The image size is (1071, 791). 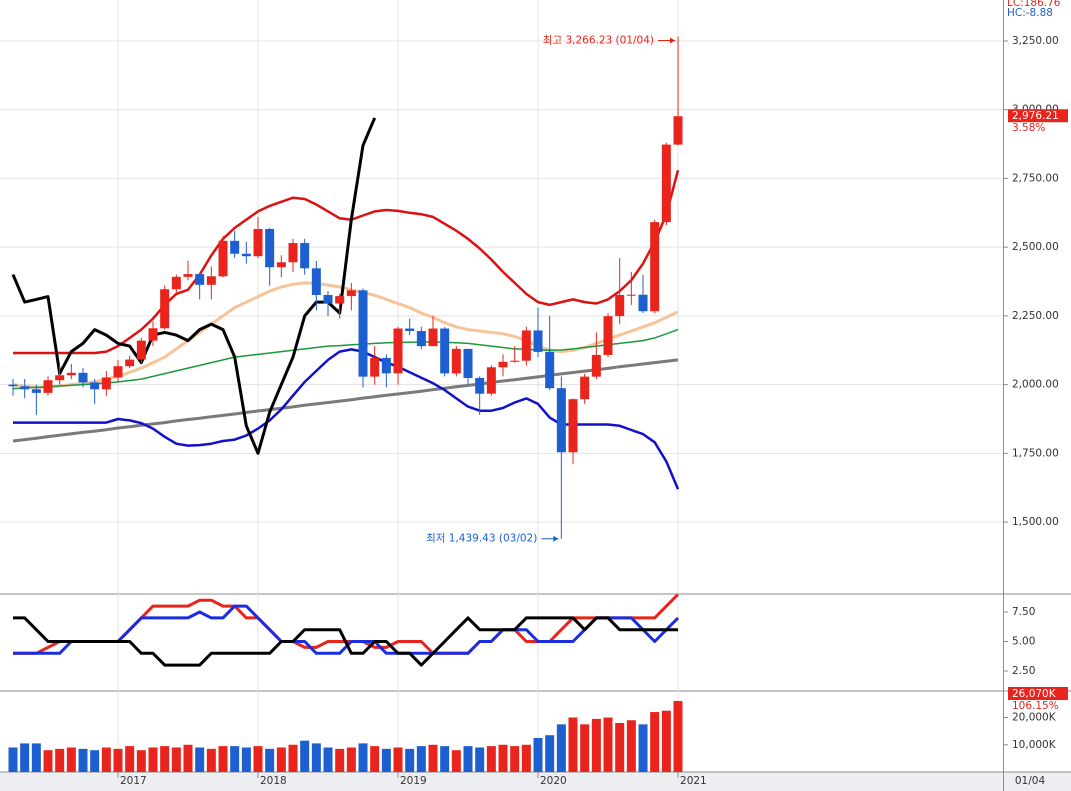 I want to click on y-tick-label: 10,000K, so click(x=1034, y=745).